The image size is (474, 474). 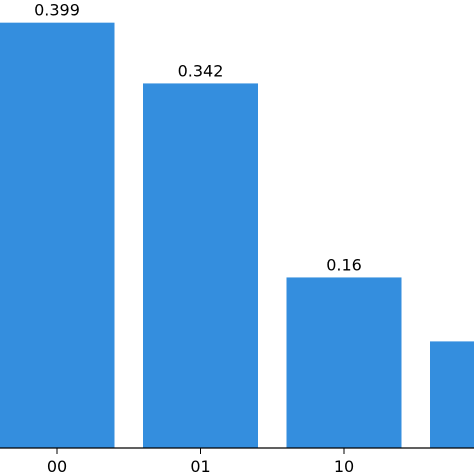 I want to click on value-label-00: 0.399, so click(x=57, y=10).